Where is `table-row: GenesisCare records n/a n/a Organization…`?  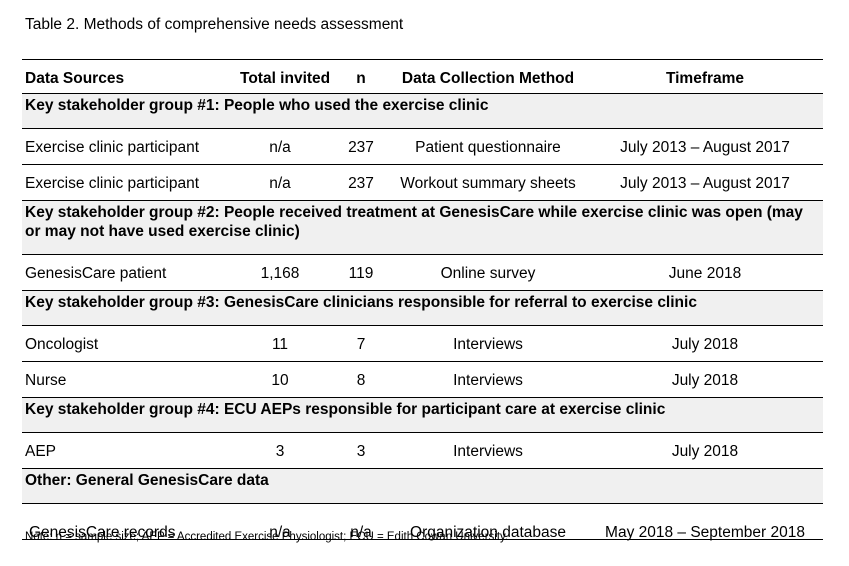
table-row: GenesisCare records n/a n/a Organization… is located at coordinates (422, 522).